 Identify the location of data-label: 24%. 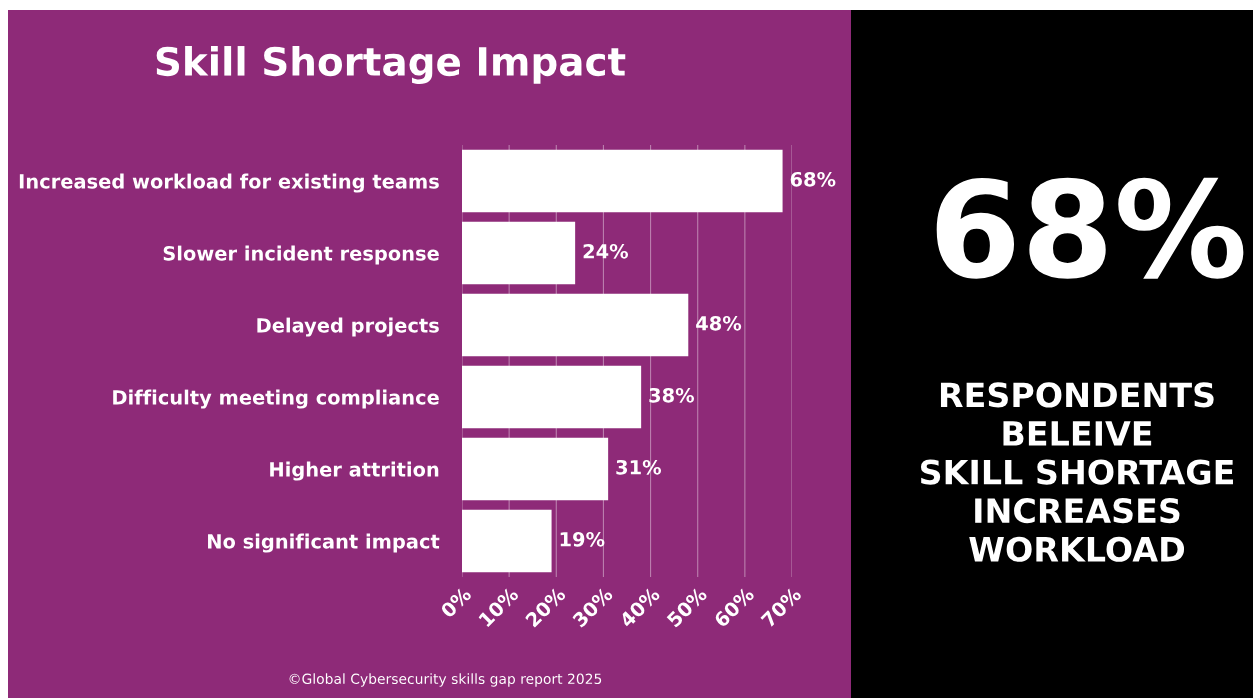
(606, 251).